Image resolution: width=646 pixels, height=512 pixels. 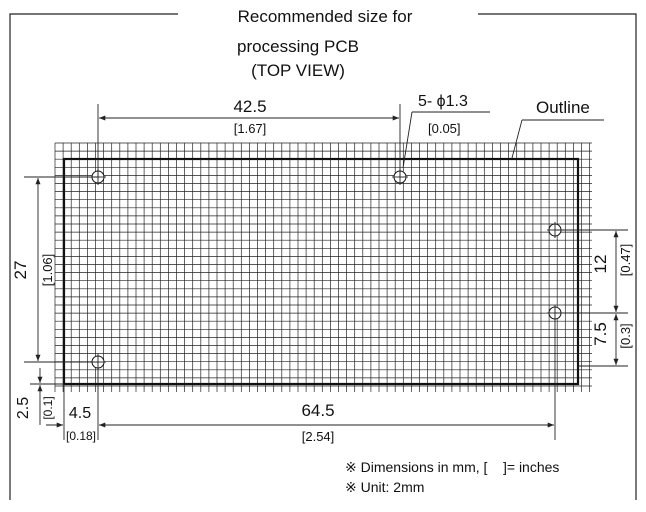 I want to click on dim-right: 12 [0.47] 7.5 [0.3], so click(x=594, y=298).